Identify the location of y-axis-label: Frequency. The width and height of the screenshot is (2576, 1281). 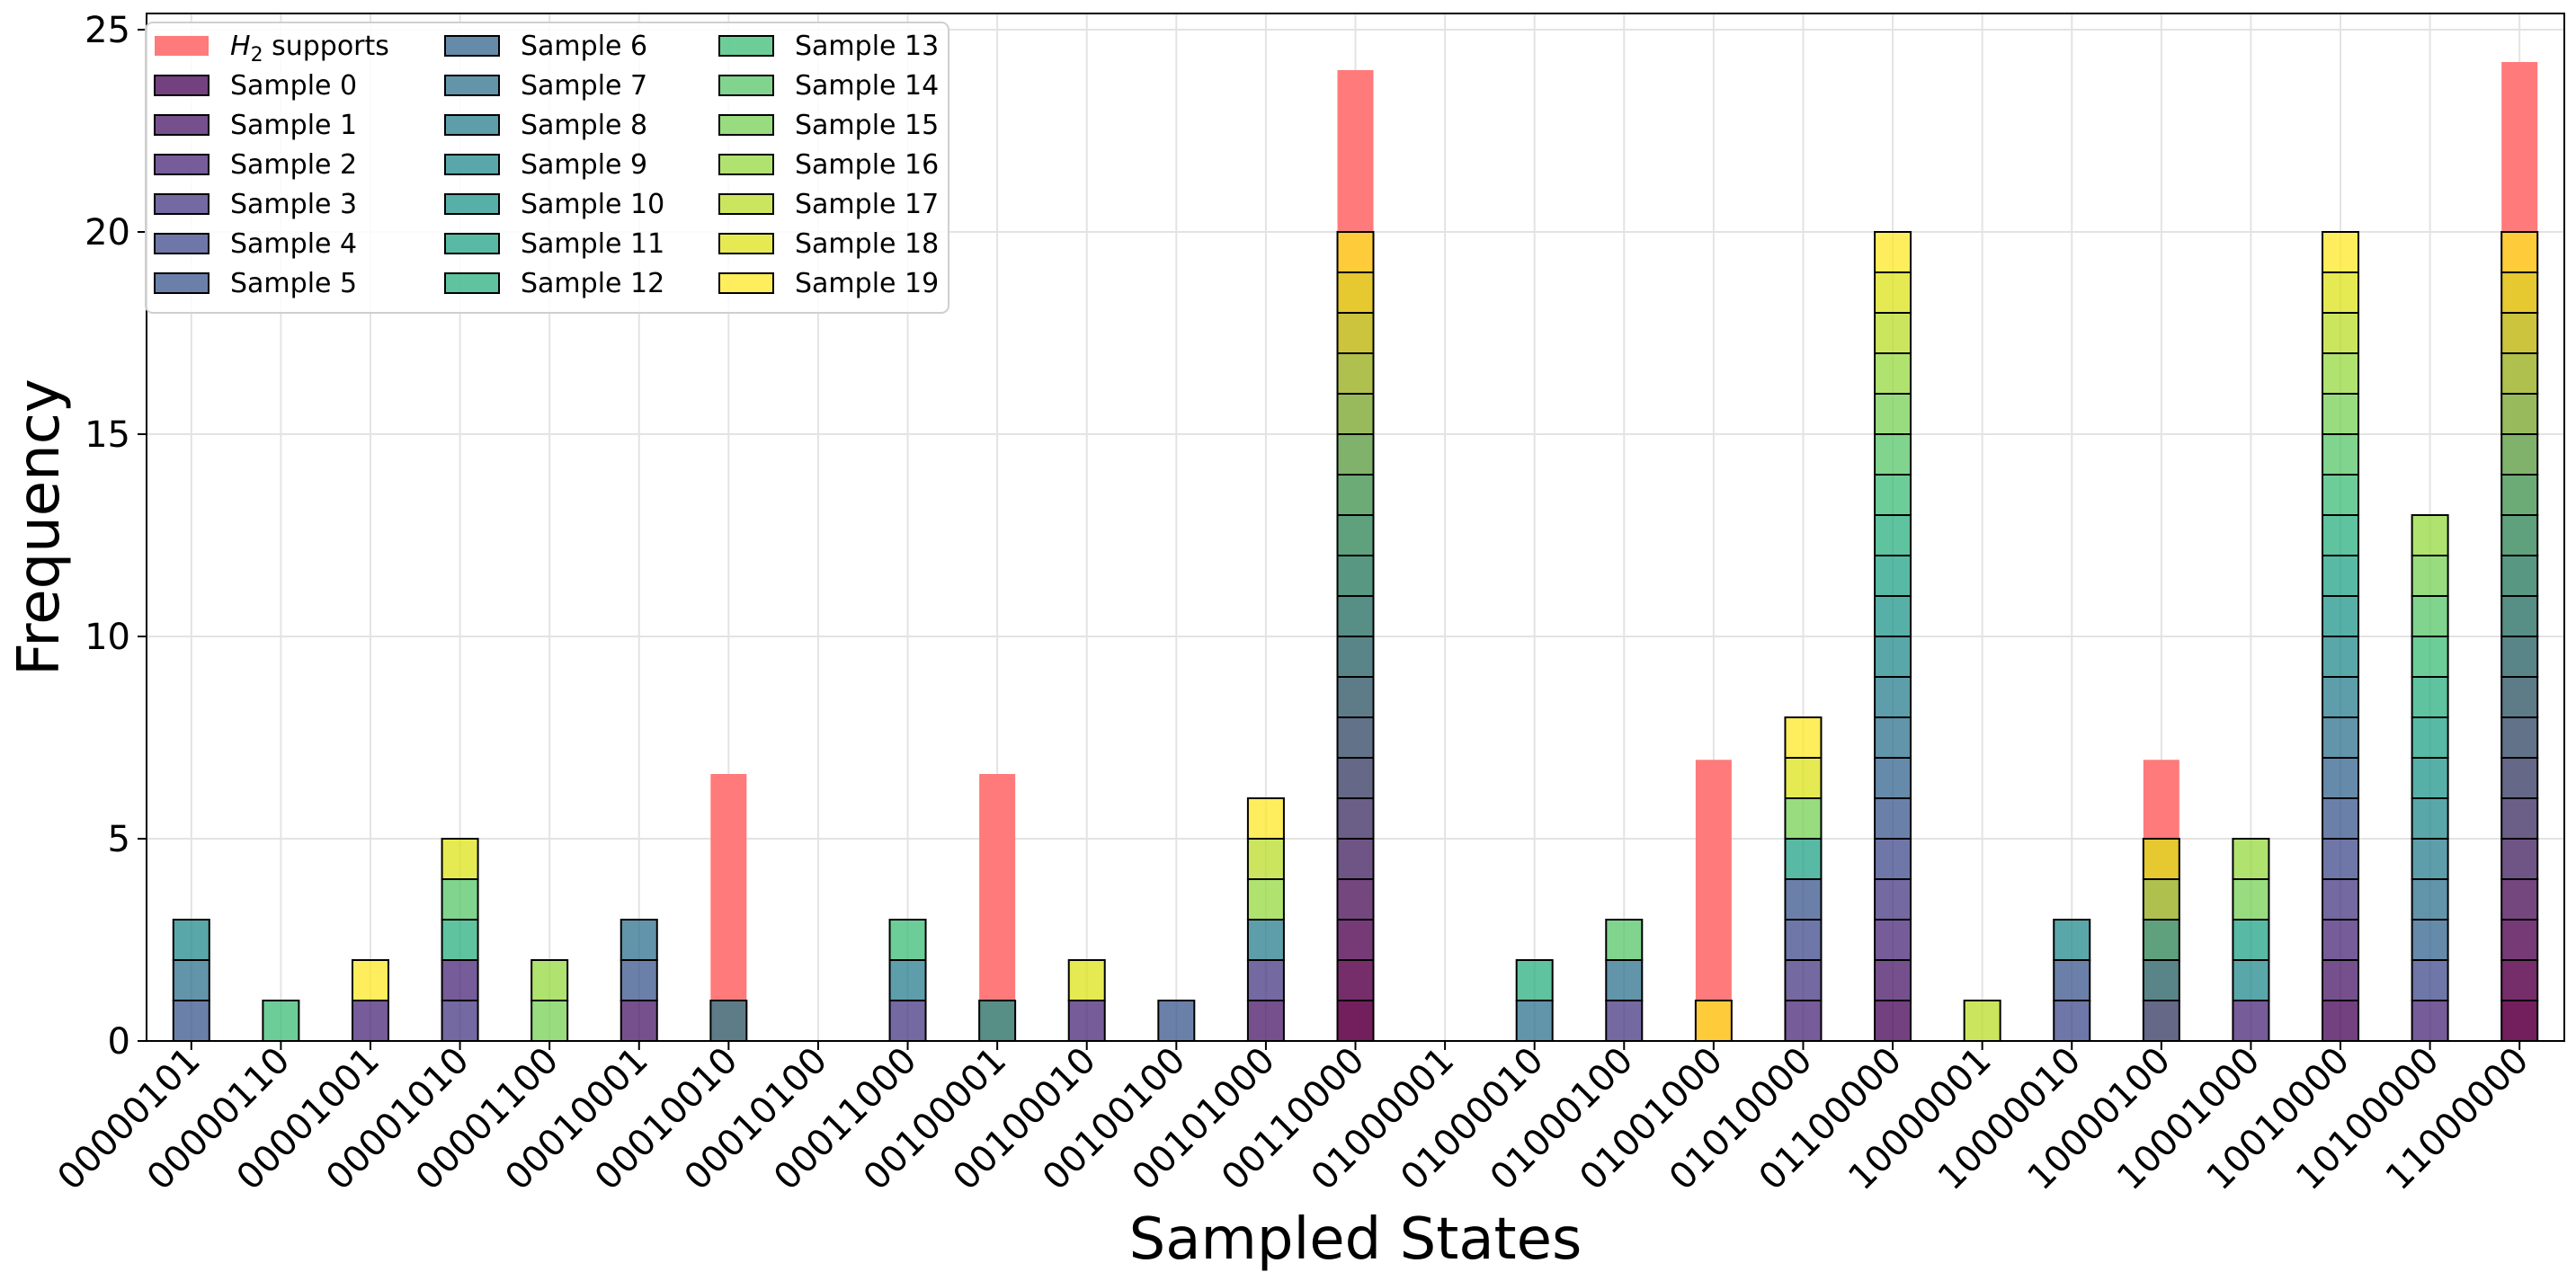
(40, 527).